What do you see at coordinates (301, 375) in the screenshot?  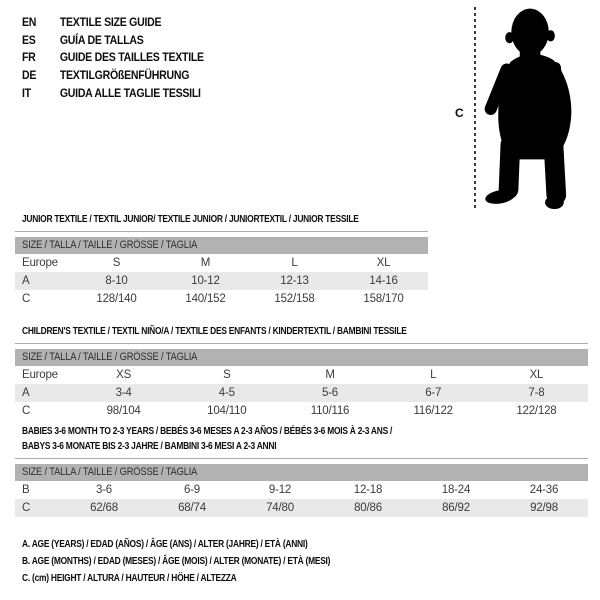 I see `table-row-europe: Europe XS S M L XL` at bounding box center [301, 375].